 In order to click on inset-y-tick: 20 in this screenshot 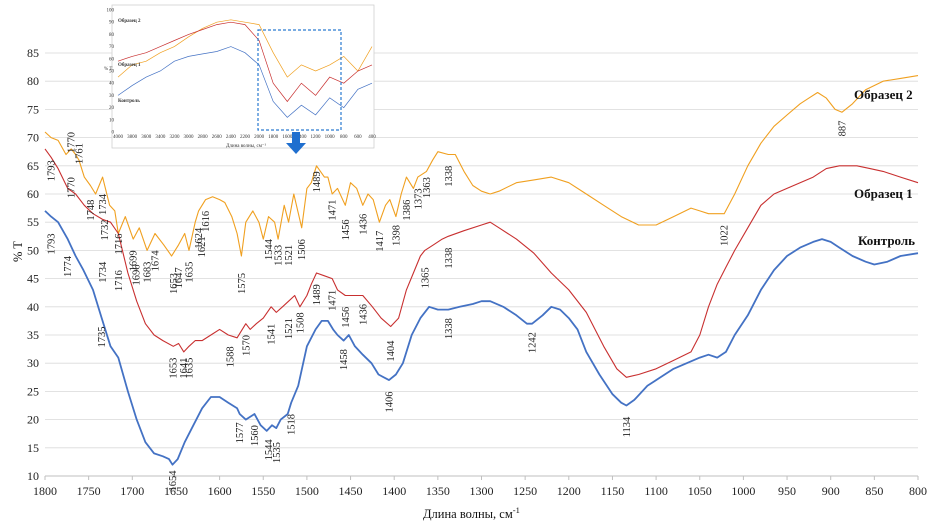, I will do `click(112, 108)`.